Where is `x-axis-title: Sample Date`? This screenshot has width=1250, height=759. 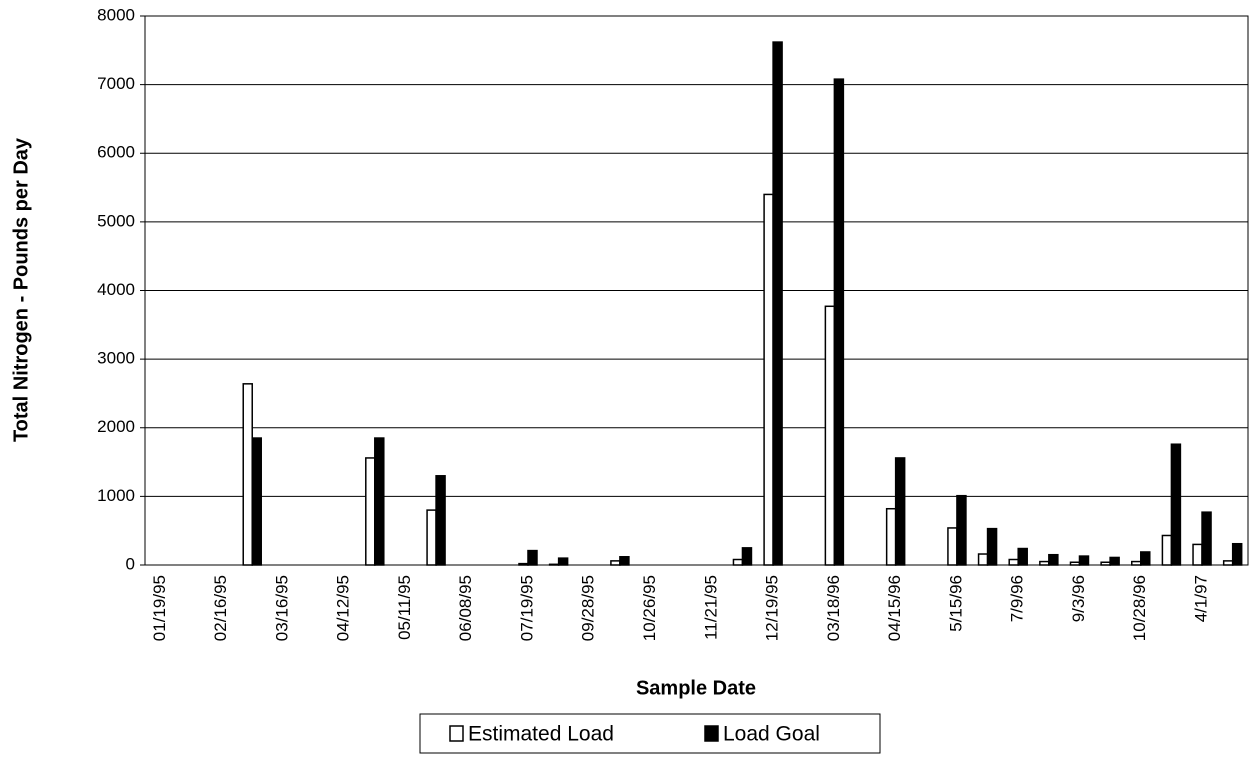 x-axis-title: Sample Date is located at coordinates (696, 688).